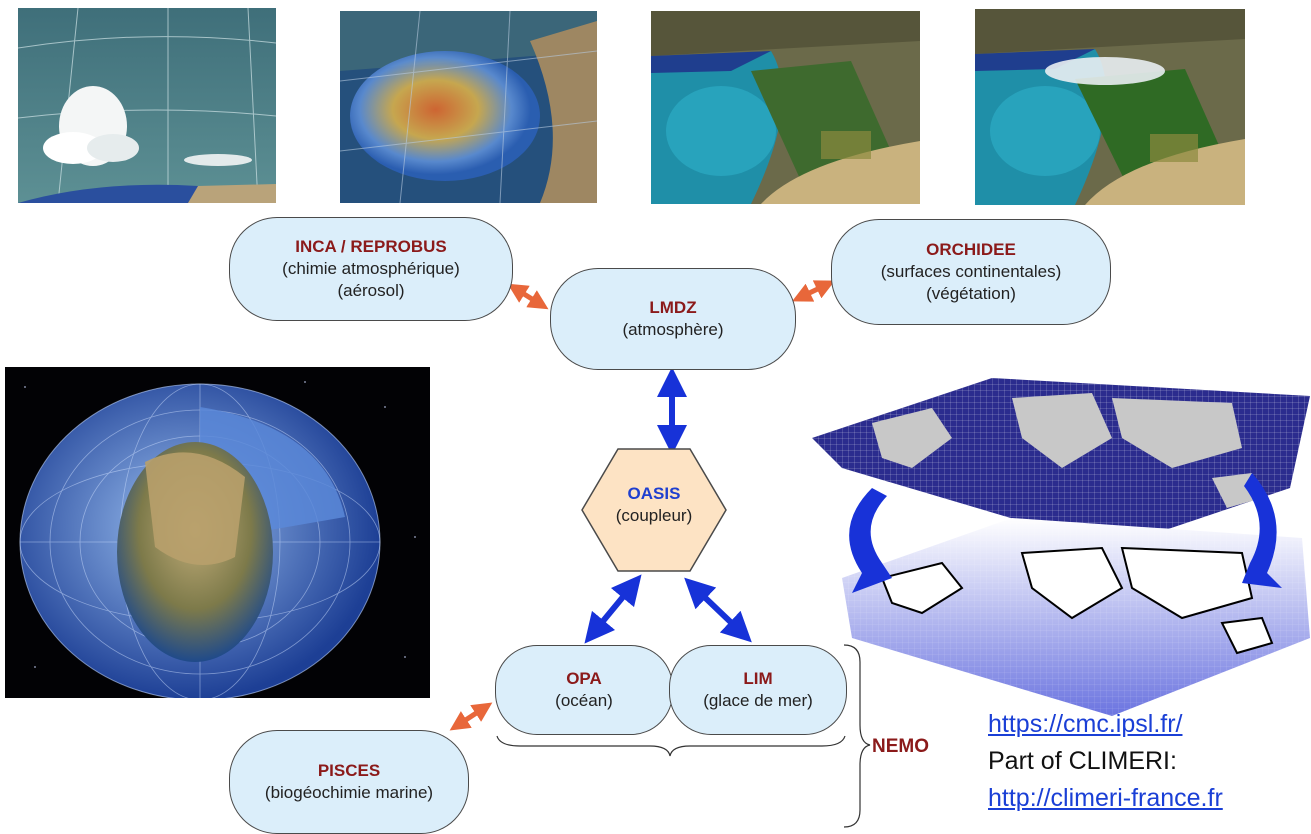 The width and height of the screenshot is (1311, 834). I want to click on cmc-link: https://cmc.ipsl.fr/, so click(1085, 724).